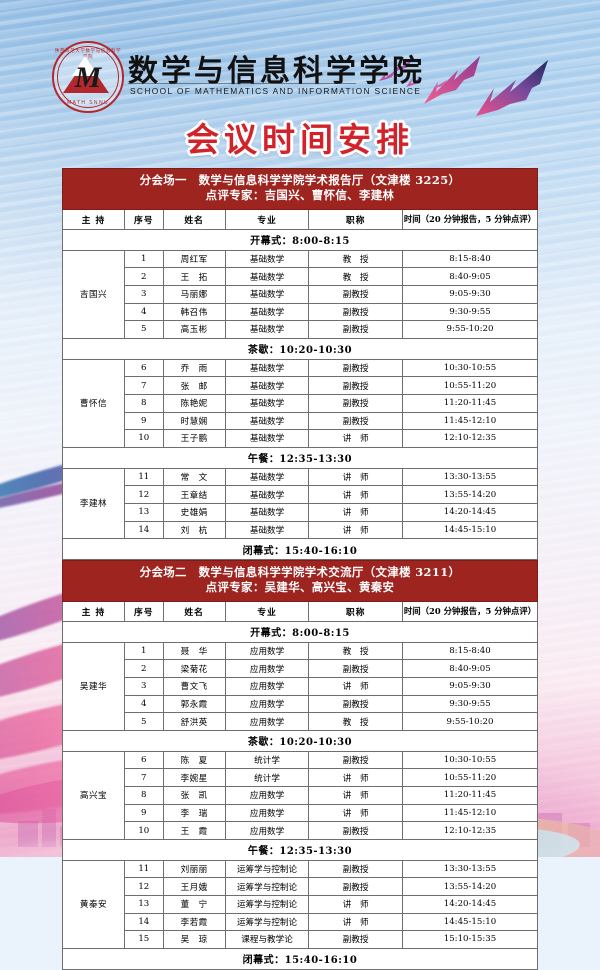 The width and height of the screenshot is (600, 970). I want to click on session-label: 开幕式：8:00-8:15, so click(300, 239).